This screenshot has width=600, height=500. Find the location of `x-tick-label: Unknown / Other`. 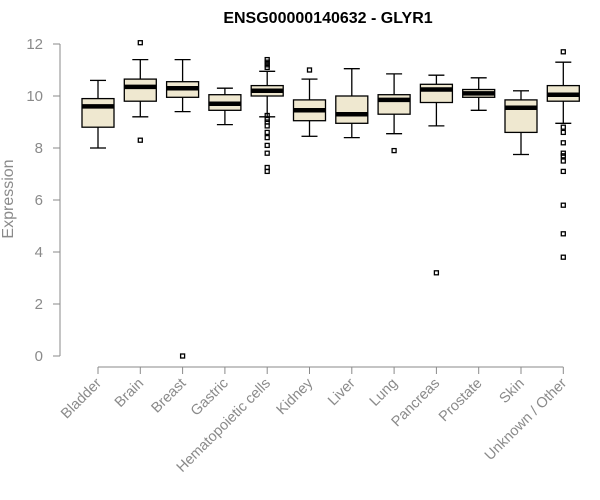

x-tick-label: Unknown / Other is located at coordinates (526, 419).